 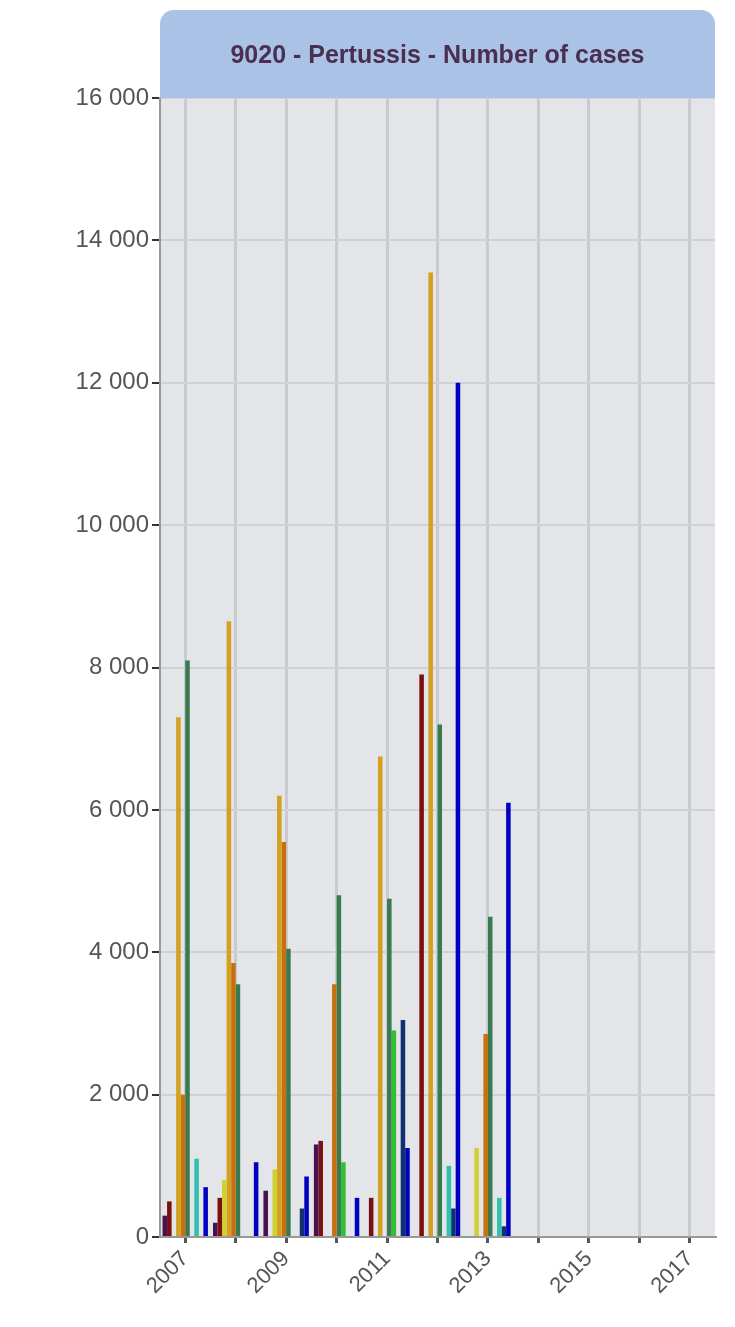 I want to click on y-tick-label: 0, so click(x=142, y=1235).